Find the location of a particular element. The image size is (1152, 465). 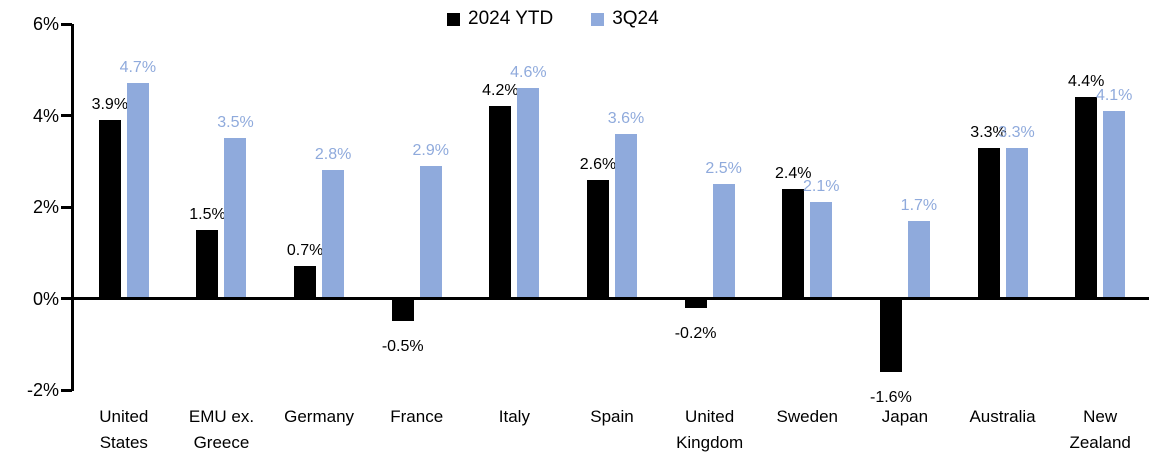

bar-label-2024-ytd-spain: 2.6% is located at coordinates (598, 164).